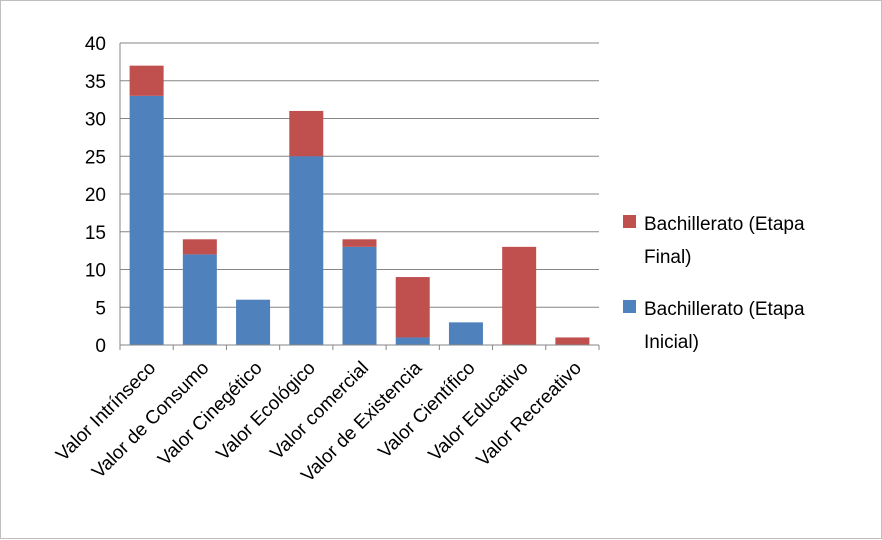 The width and height of the screenshot is (882, 540). I want to click on y-tick-label-0: 0, so click(100, 346).